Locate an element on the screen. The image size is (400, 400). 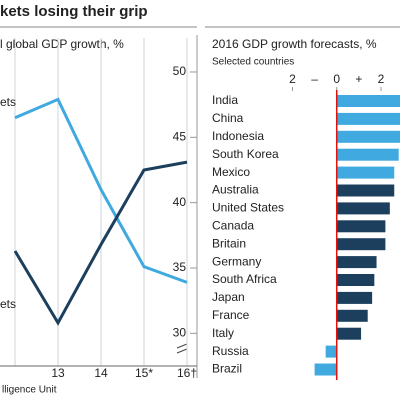
axis-break is located at coordinates (182, 348).